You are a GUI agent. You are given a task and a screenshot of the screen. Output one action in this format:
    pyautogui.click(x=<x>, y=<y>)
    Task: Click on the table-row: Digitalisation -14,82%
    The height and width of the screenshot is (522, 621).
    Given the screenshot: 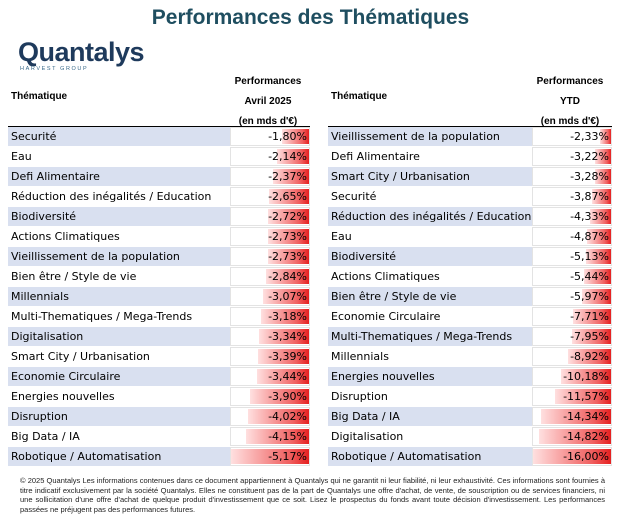 What is the action you would take?
    pyautogui.click(x=470, y=436)
    